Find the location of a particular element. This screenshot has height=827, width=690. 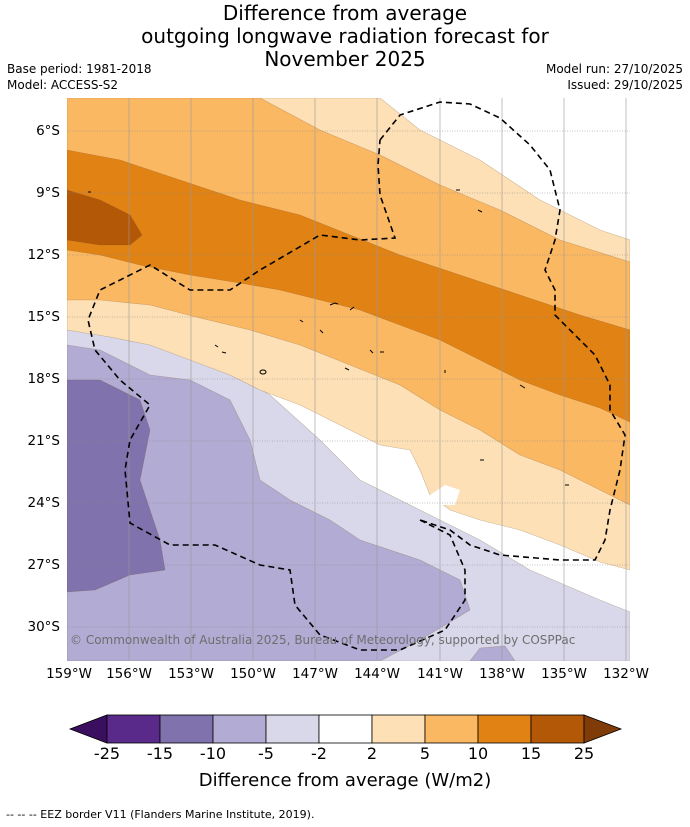

lat-tick-24s: 24°S is located at coordinates (44, 503).